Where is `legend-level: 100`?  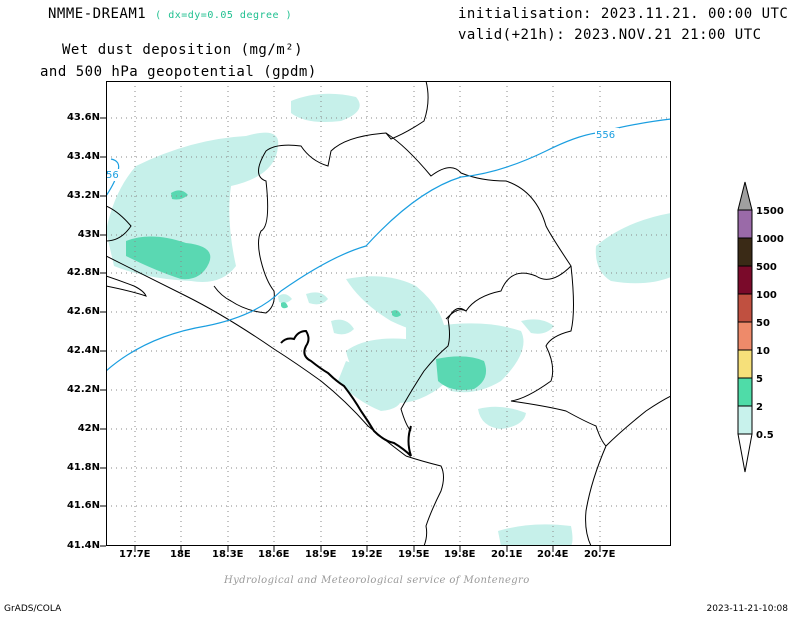 legend-level: 100 is located at coordinates (766, 295).